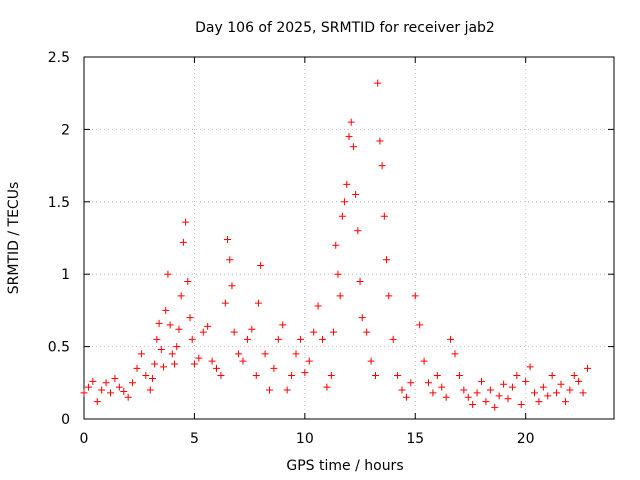 The width and height of the screenshot is (640, 480). I want to click on y-tick-label: 0, so click(65, 420).